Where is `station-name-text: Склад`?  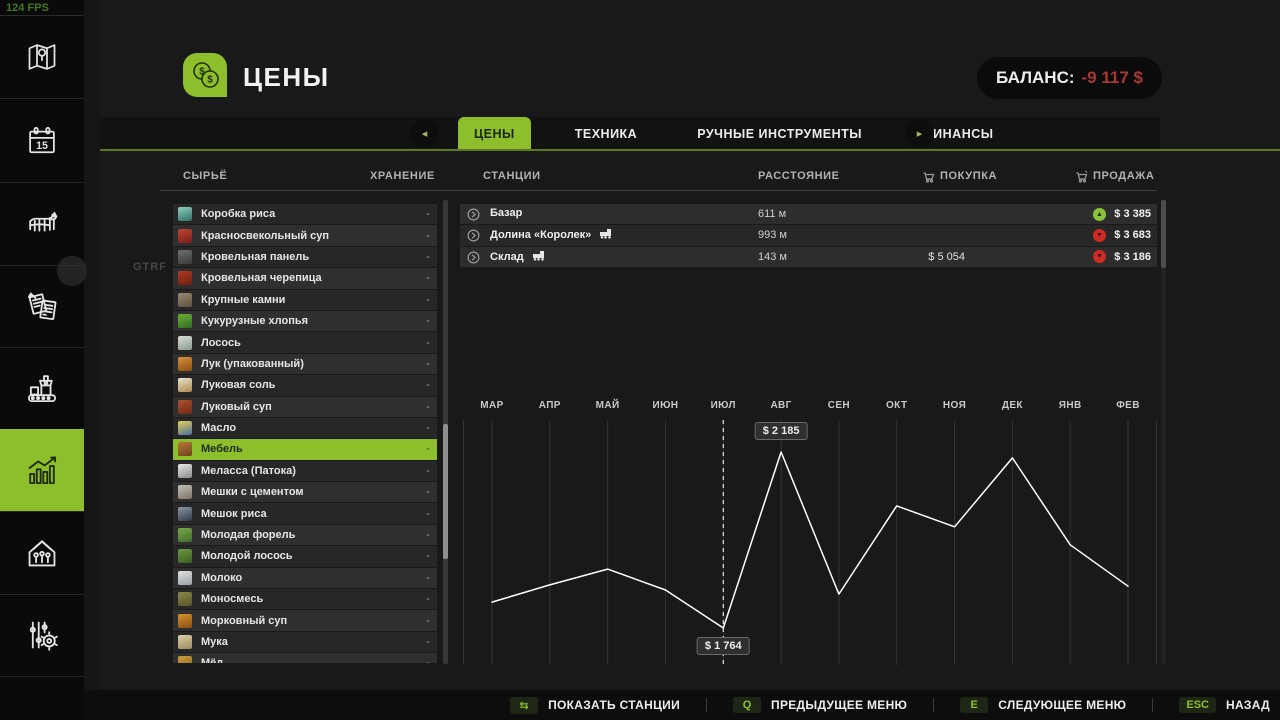 station-name-text: Склад is located at coordinates (507, 256).